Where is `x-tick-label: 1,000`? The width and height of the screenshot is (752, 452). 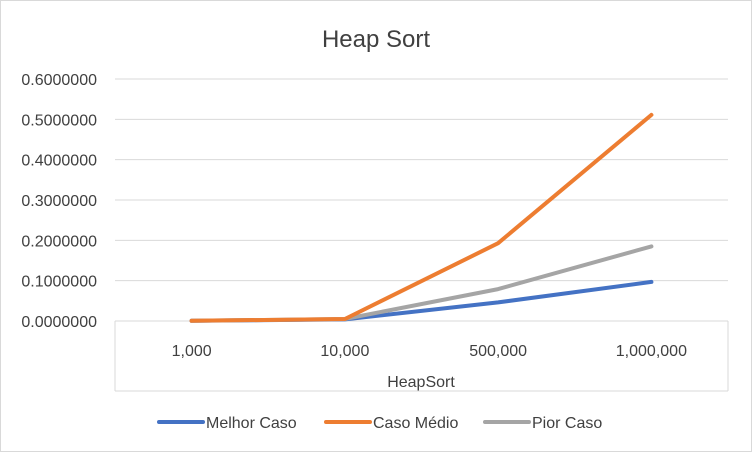 x-tick-label: 1,000 is located at coordinates (192, 351).